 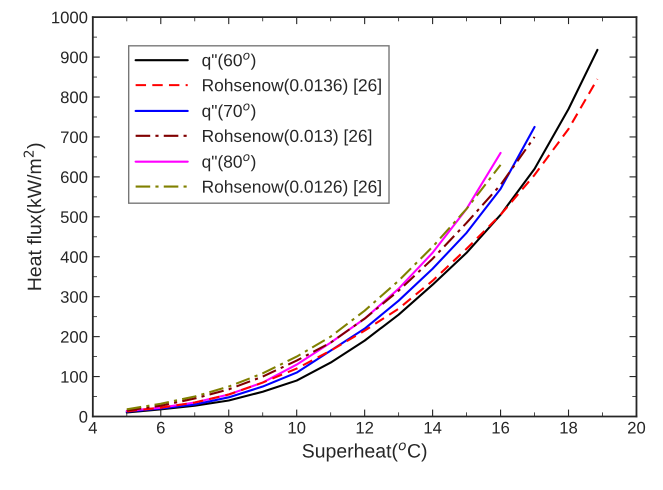 I want to click on x-tick-label: 18, so click(x=569, y=428).